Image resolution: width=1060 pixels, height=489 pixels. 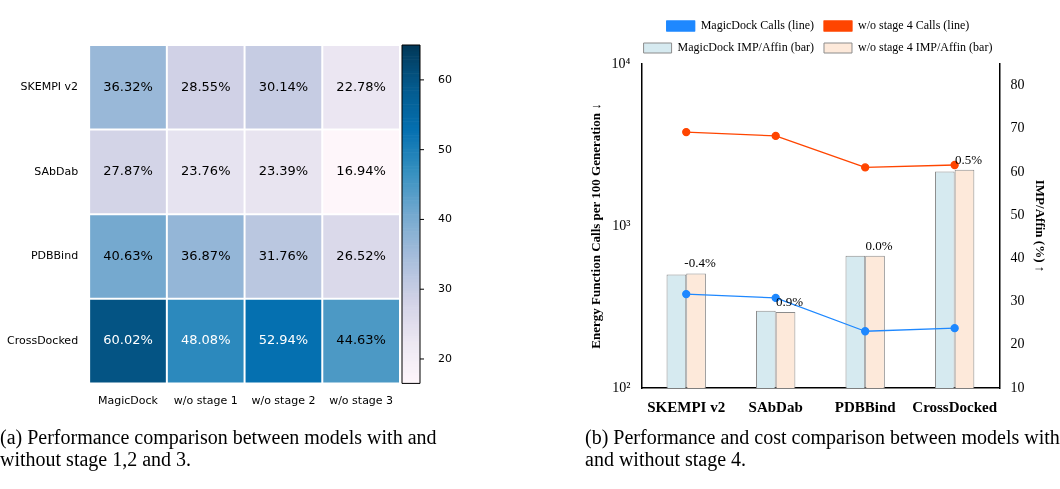 What do you see at coordinates (700, 263) in the screenshot?
I see `annotation: -0.4%` at bounding box center [700, 263].